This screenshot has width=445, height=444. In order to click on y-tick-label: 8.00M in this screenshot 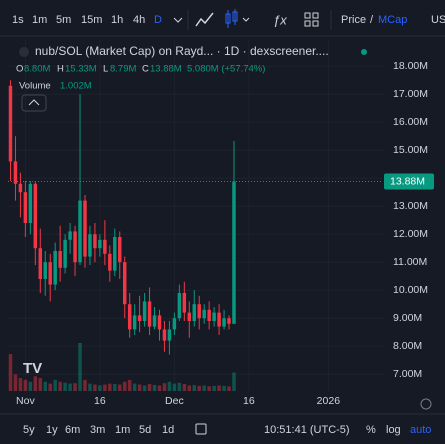, I will do `click(407, 346)`.